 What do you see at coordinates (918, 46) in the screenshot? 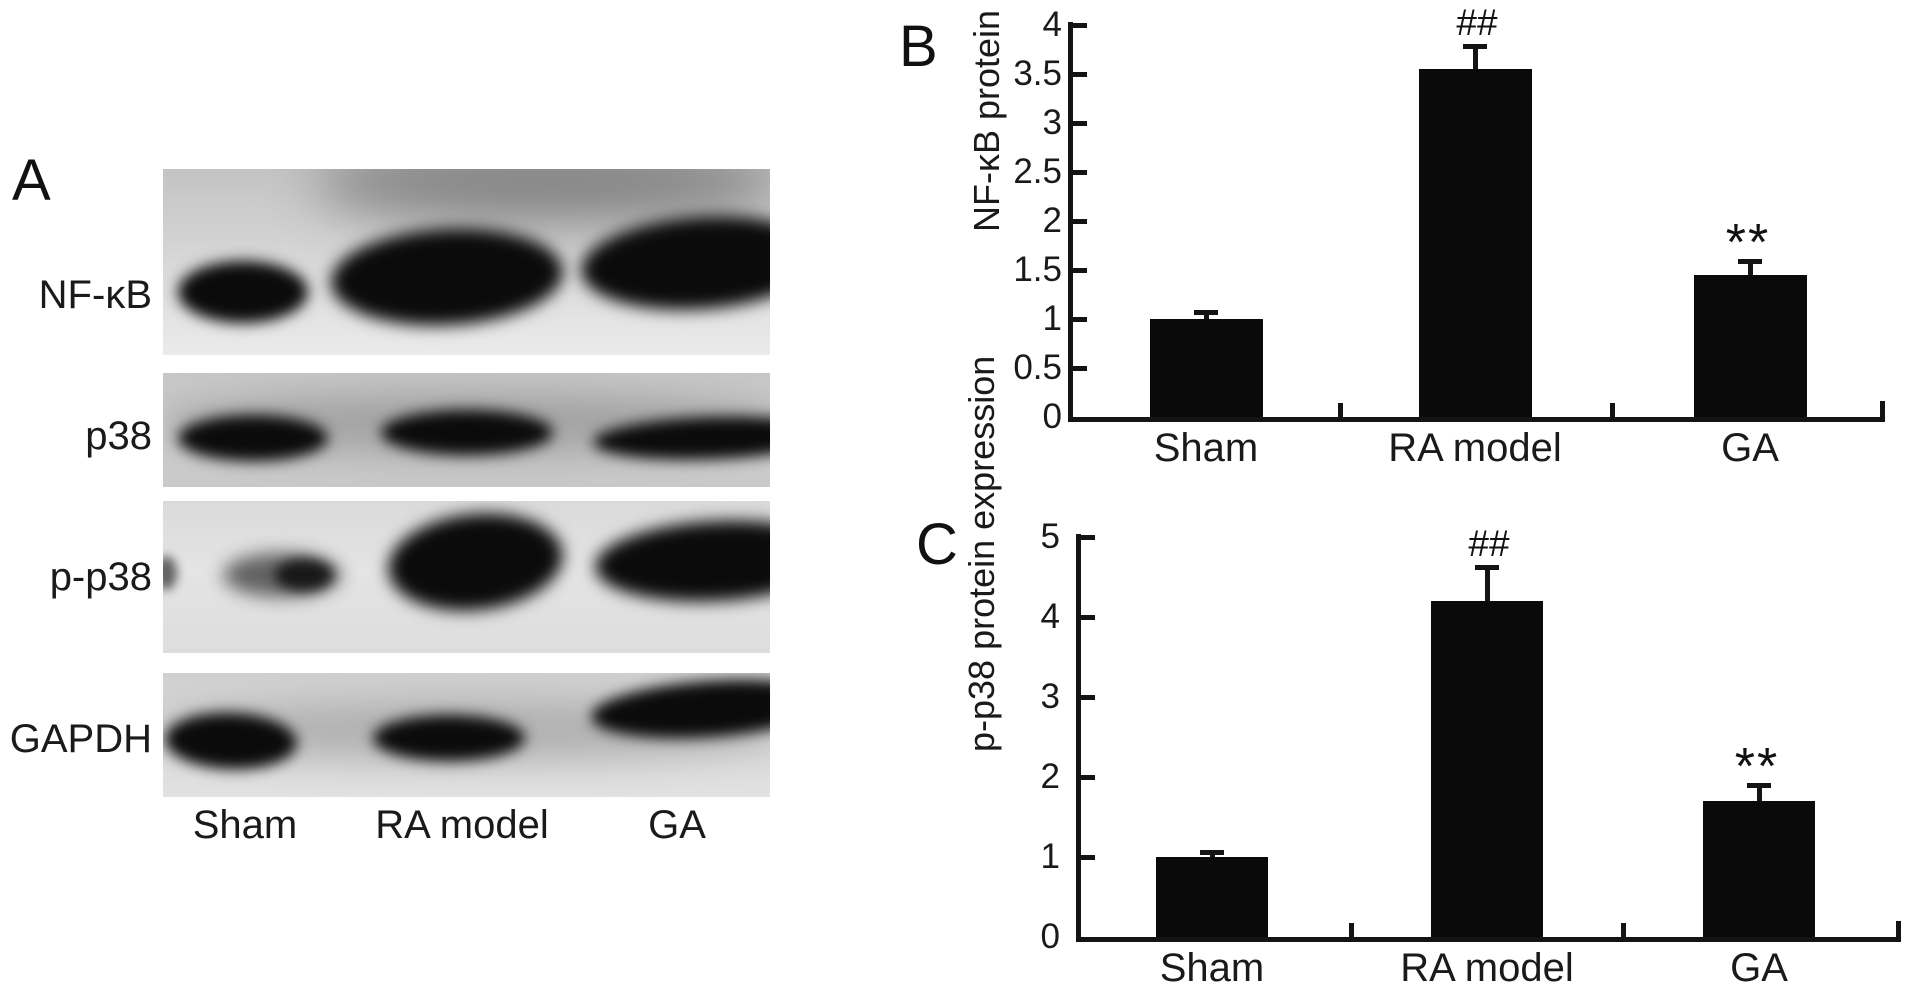
I see `panel-b-label: B` at bounding box center [918, 46].